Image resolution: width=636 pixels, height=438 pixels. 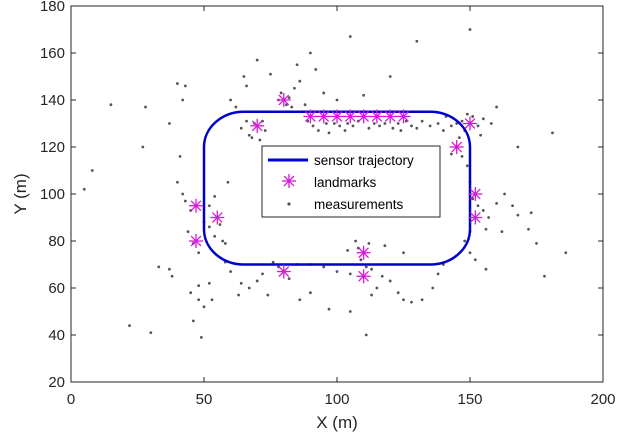 I want to click on x-tick-label: 0, so click(x=71, y=399).